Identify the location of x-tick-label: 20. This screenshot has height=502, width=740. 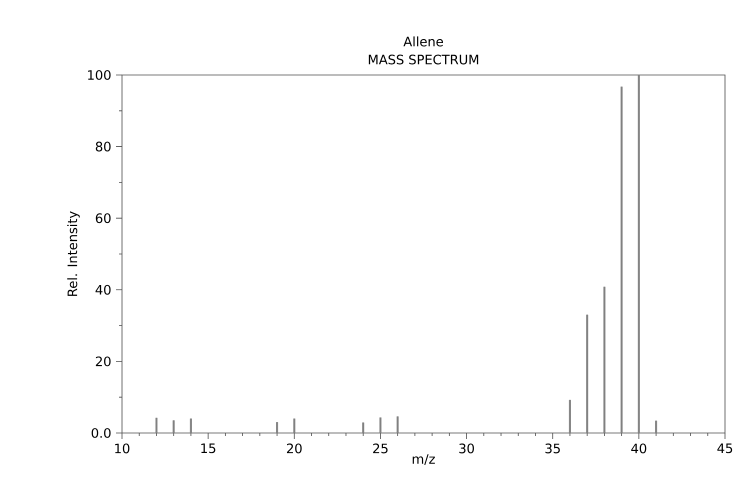
(294, 449).